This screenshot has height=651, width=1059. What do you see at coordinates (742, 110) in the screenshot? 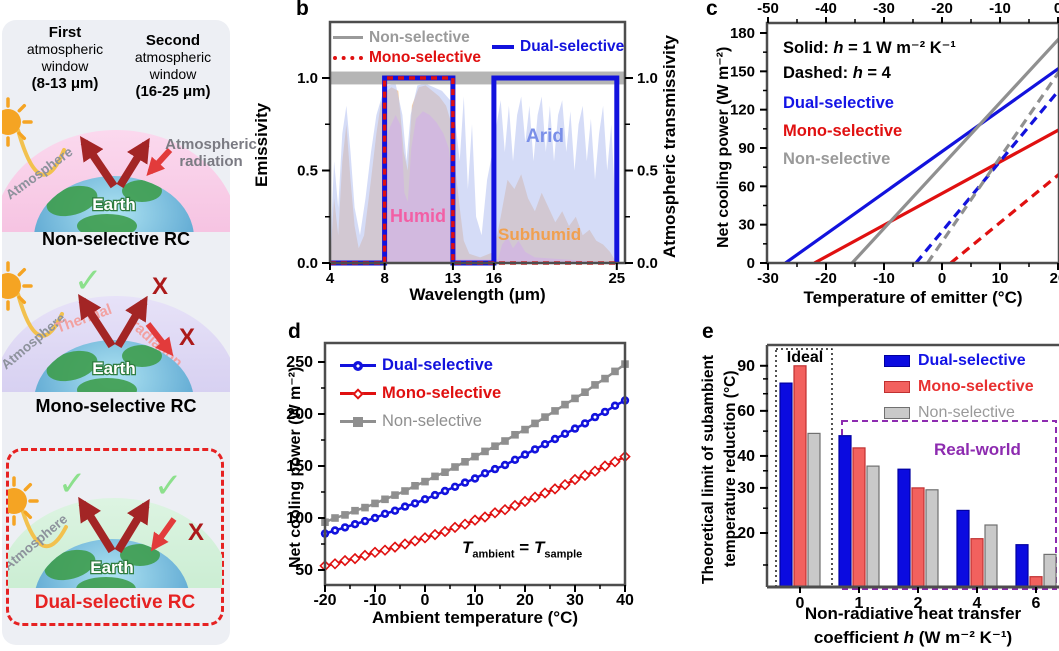
I see `svg-text: 120` at bounding box center [742, 110].